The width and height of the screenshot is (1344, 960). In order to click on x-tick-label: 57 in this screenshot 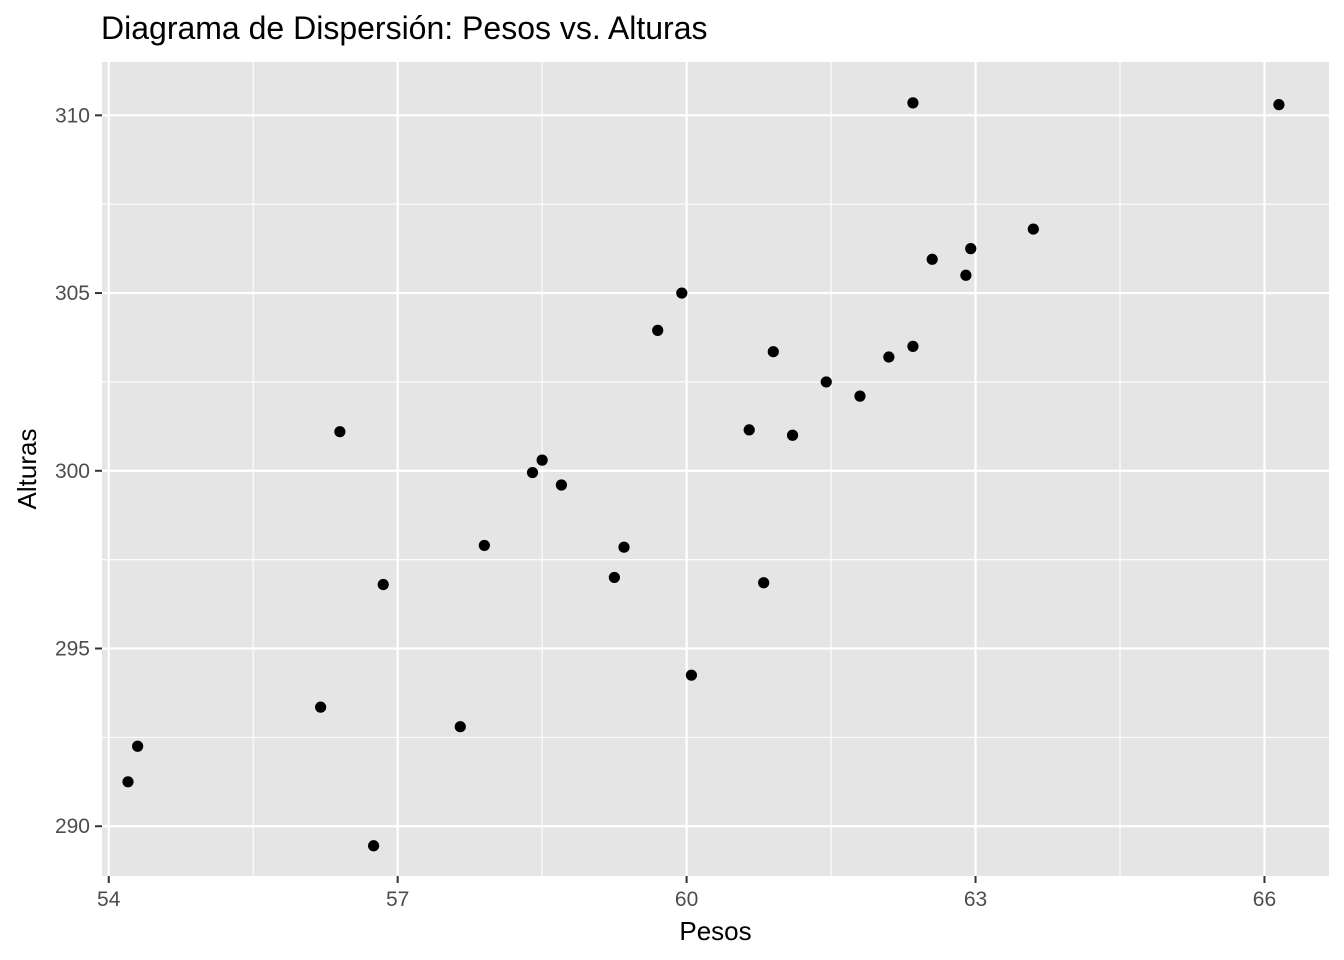, I will do `click(397, 899)`.